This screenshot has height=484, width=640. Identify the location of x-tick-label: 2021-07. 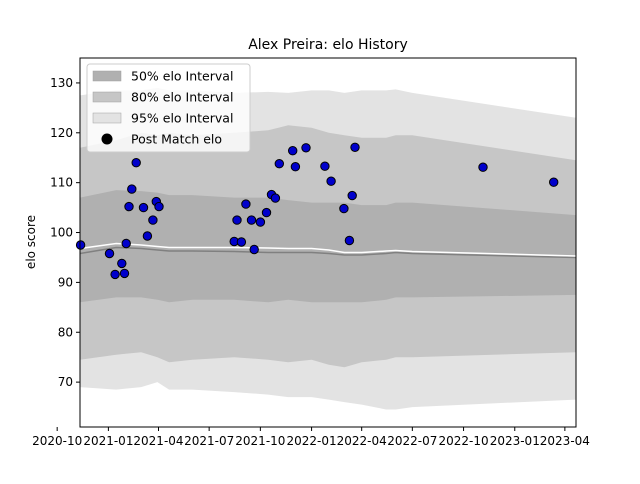
(209, 441).